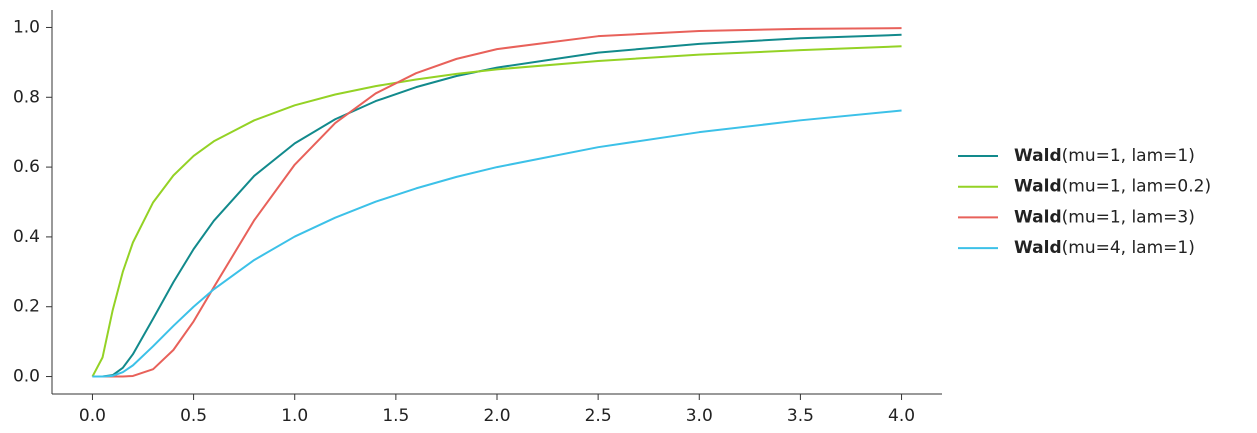  Describe the element at coordinates (92, 416) in the screenshot. I see `x-tick-label: 0.0` at that location.